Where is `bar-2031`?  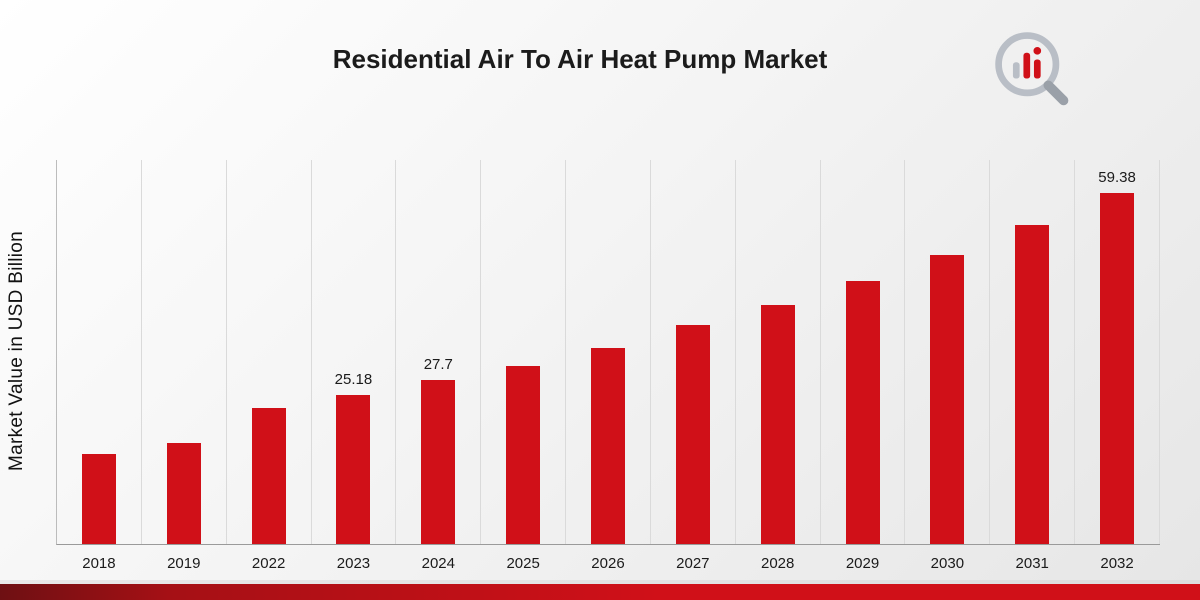 bar-2031 is located at coordinates (1032, 384).